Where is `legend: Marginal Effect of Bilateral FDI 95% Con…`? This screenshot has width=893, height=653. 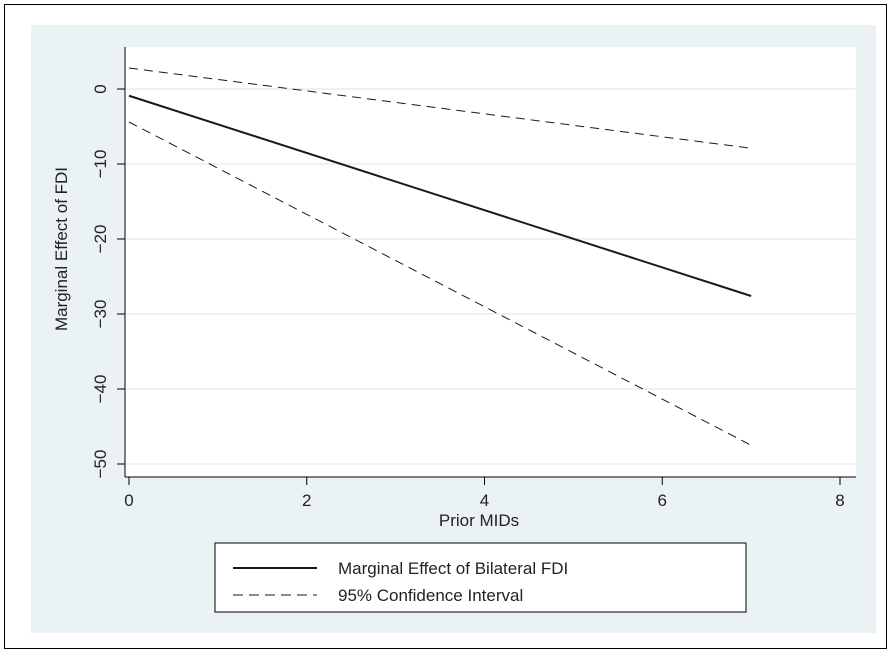
legend: Marginal Effect of Bilateral FDI 95% Con… is located at coordinates (480, 577).